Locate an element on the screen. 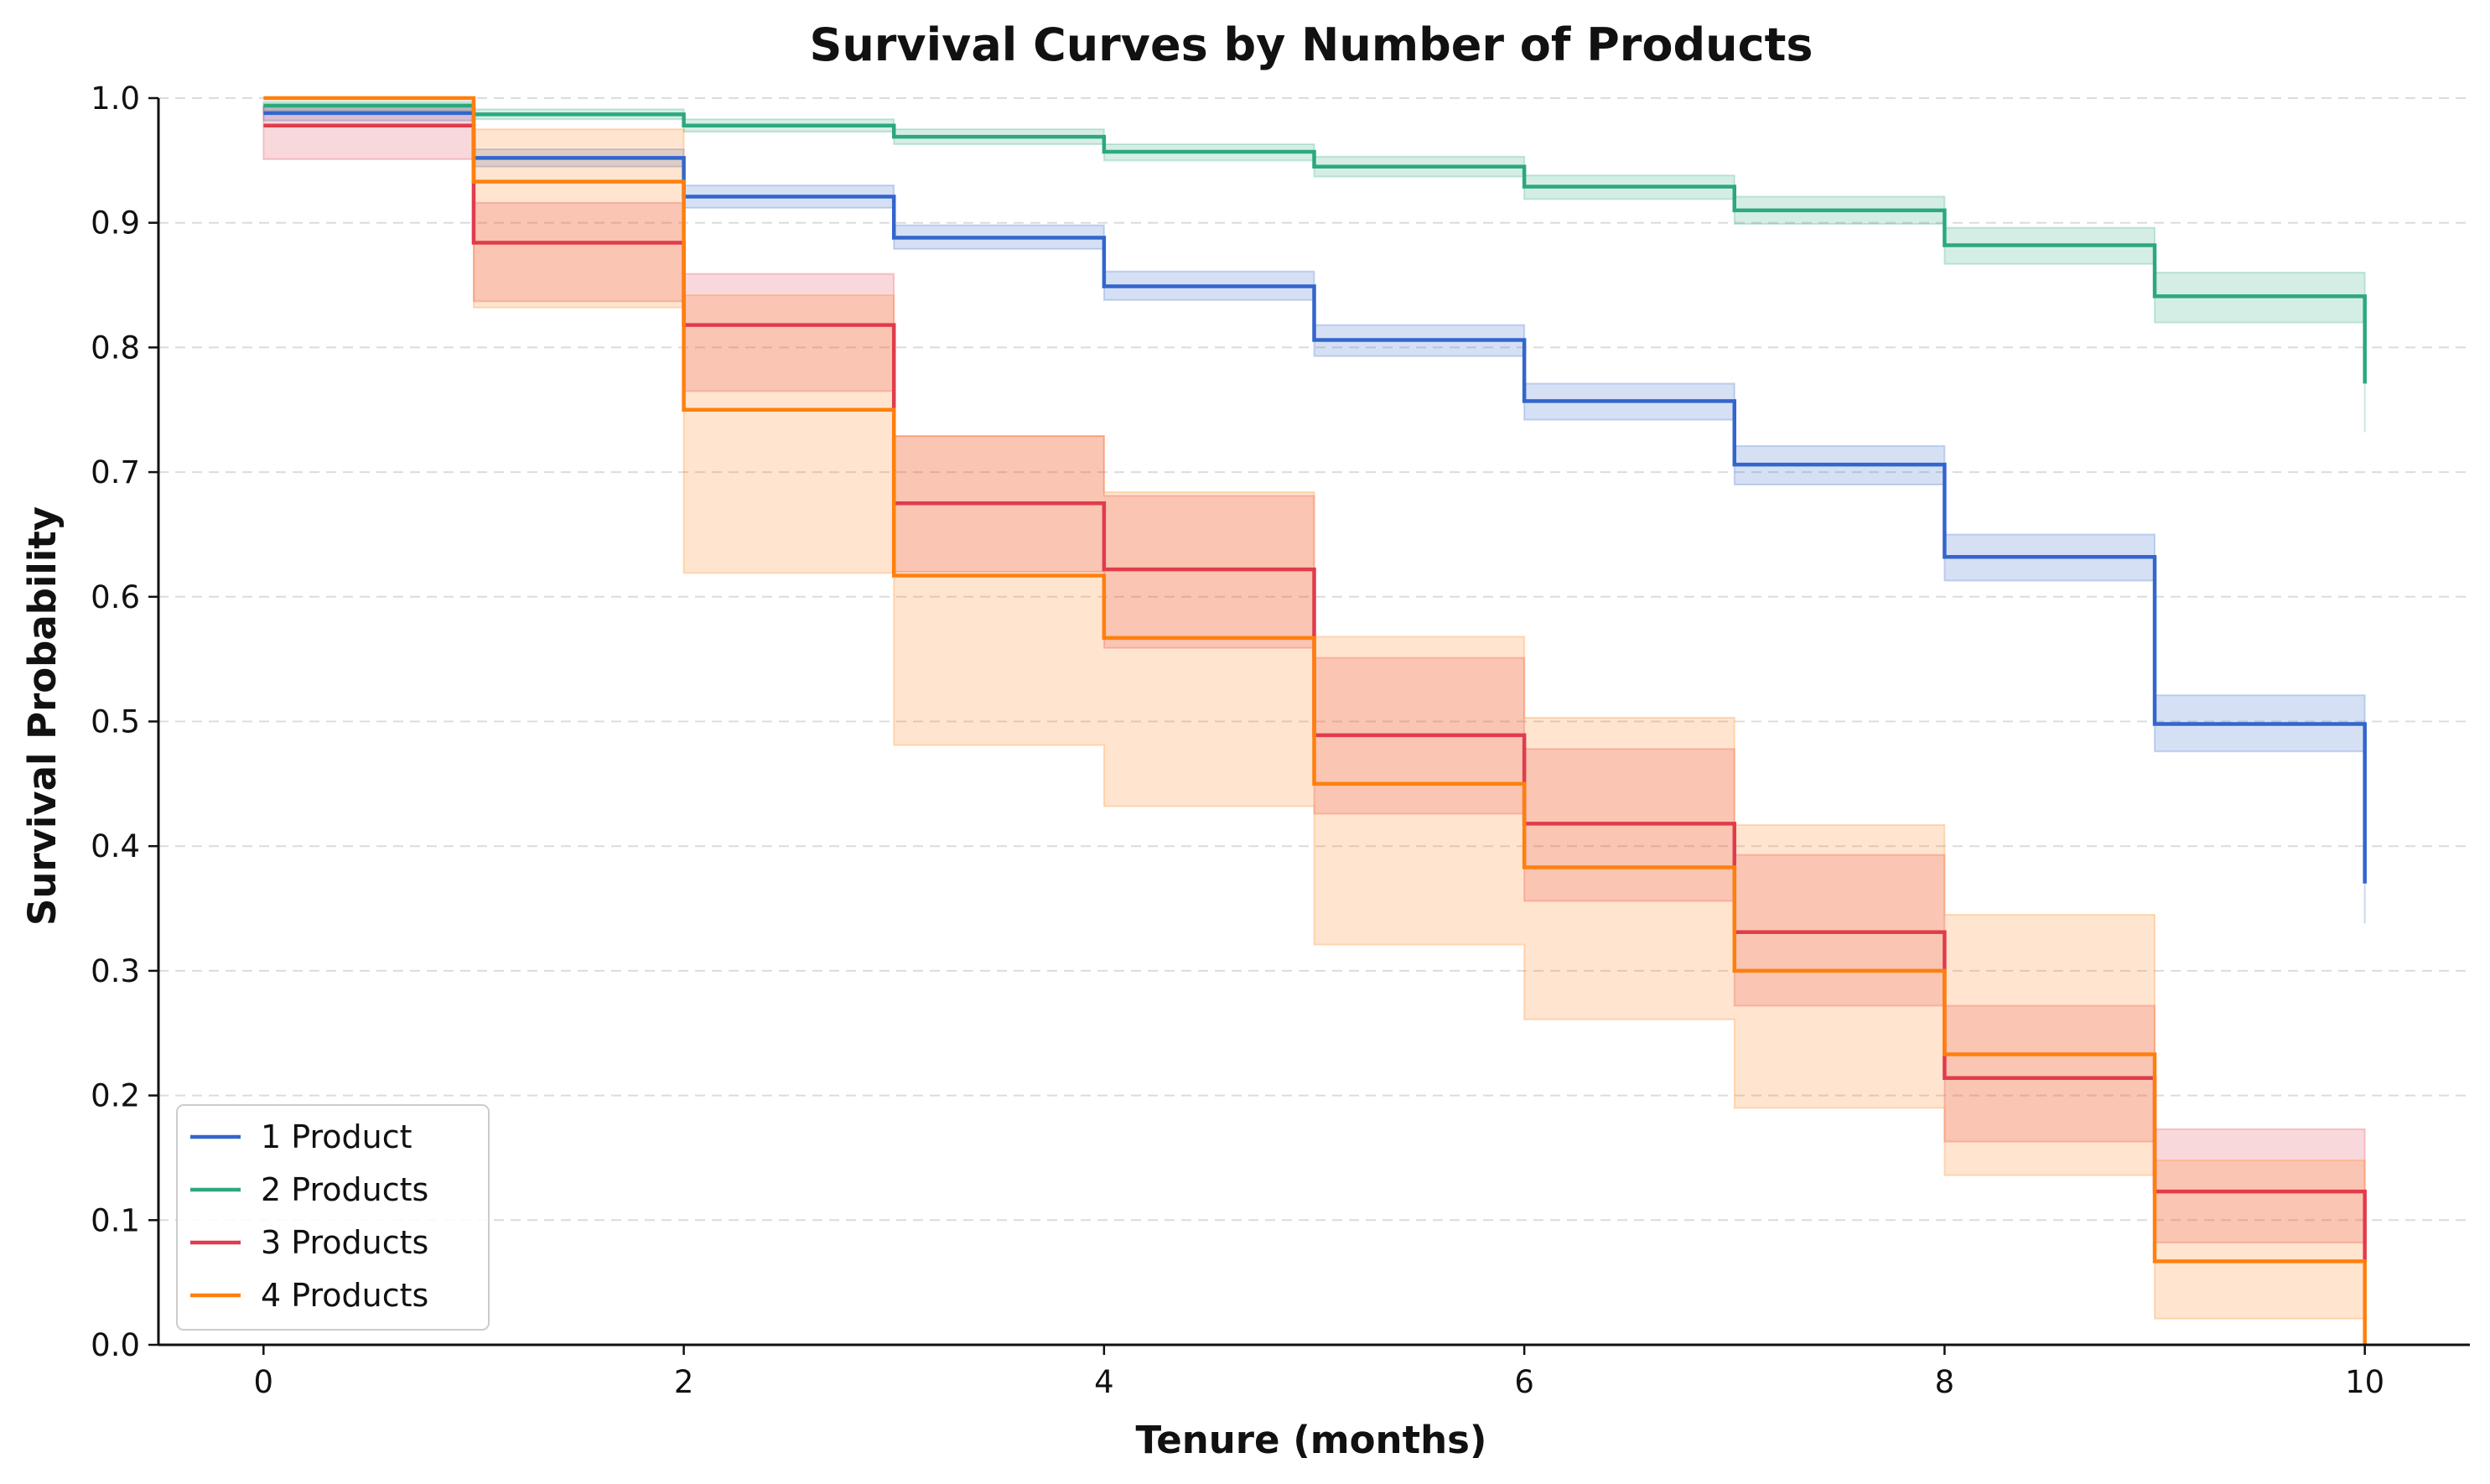  x-tick-label-2: 2 is located at coordinates (684, 1382).